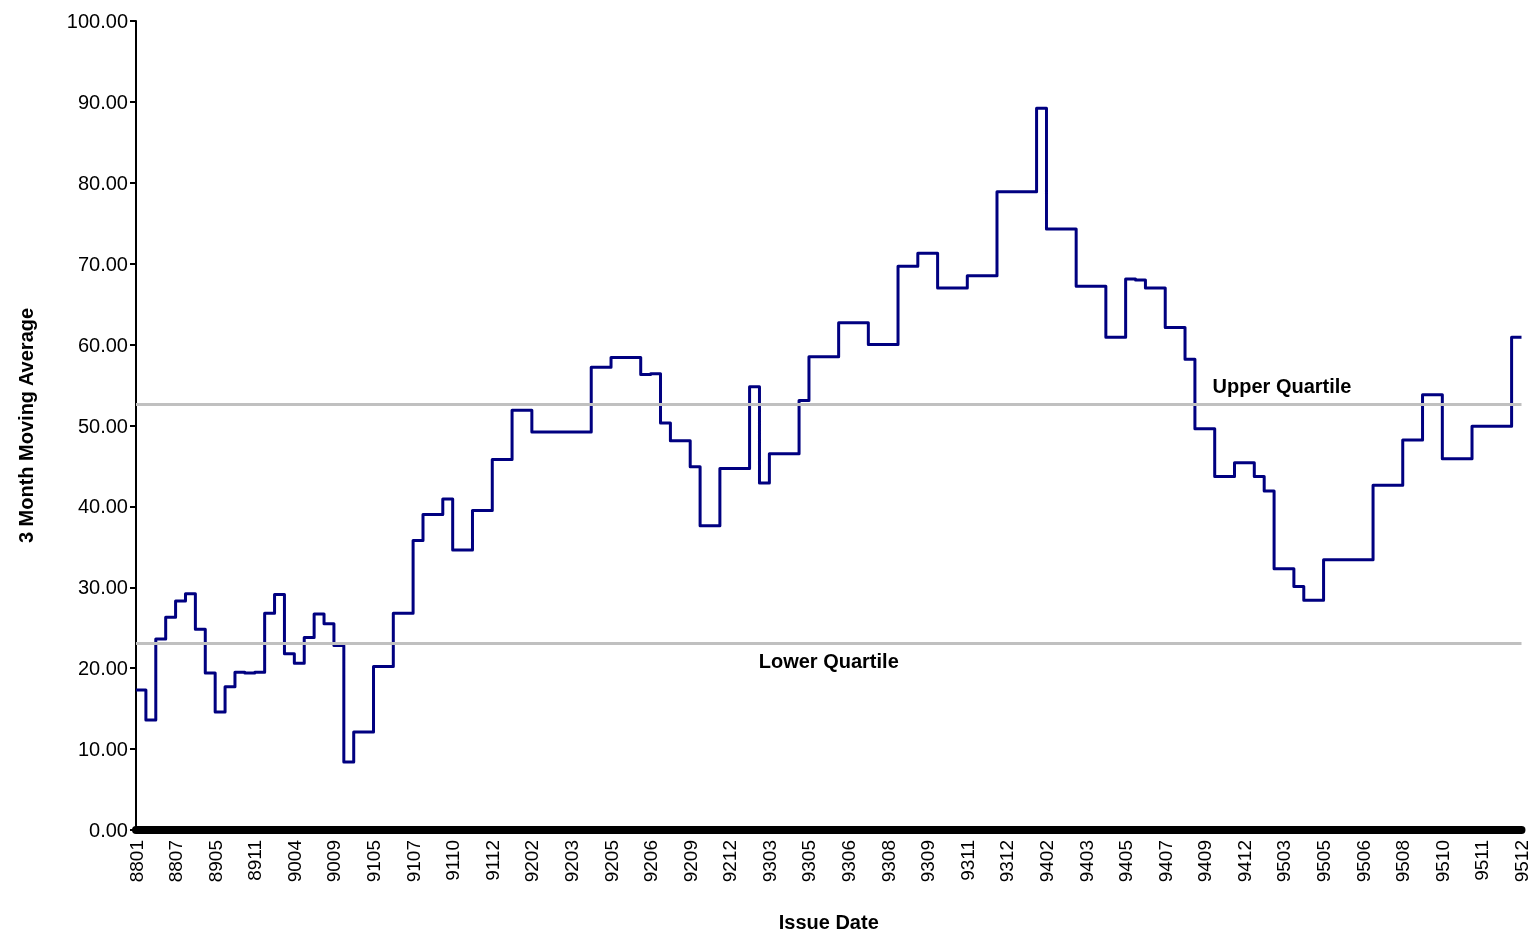 The height and width of the screenshot is (945, 1539). Describe the element at coordinates (102, 182) in the screenshot. I see `y-tick-label: 80.00` at that location.